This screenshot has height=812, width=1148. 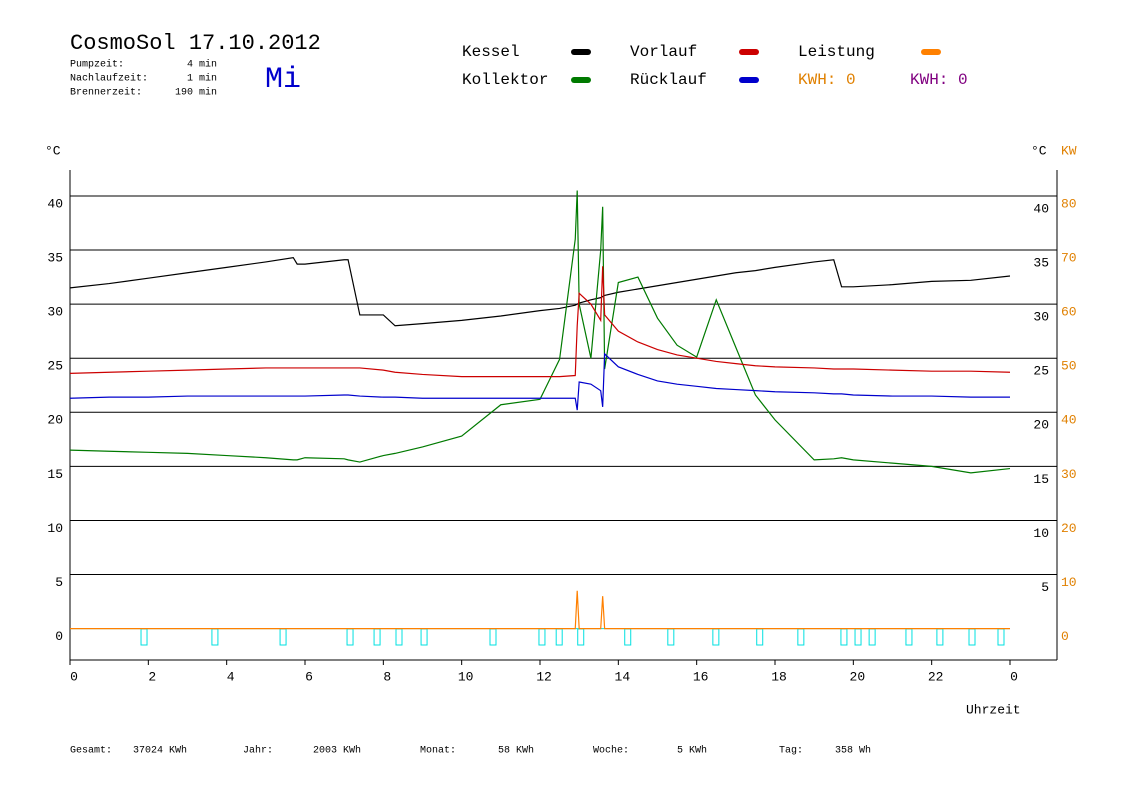 I want to click on x-tick-label: 4, so click(x=231, y=676).